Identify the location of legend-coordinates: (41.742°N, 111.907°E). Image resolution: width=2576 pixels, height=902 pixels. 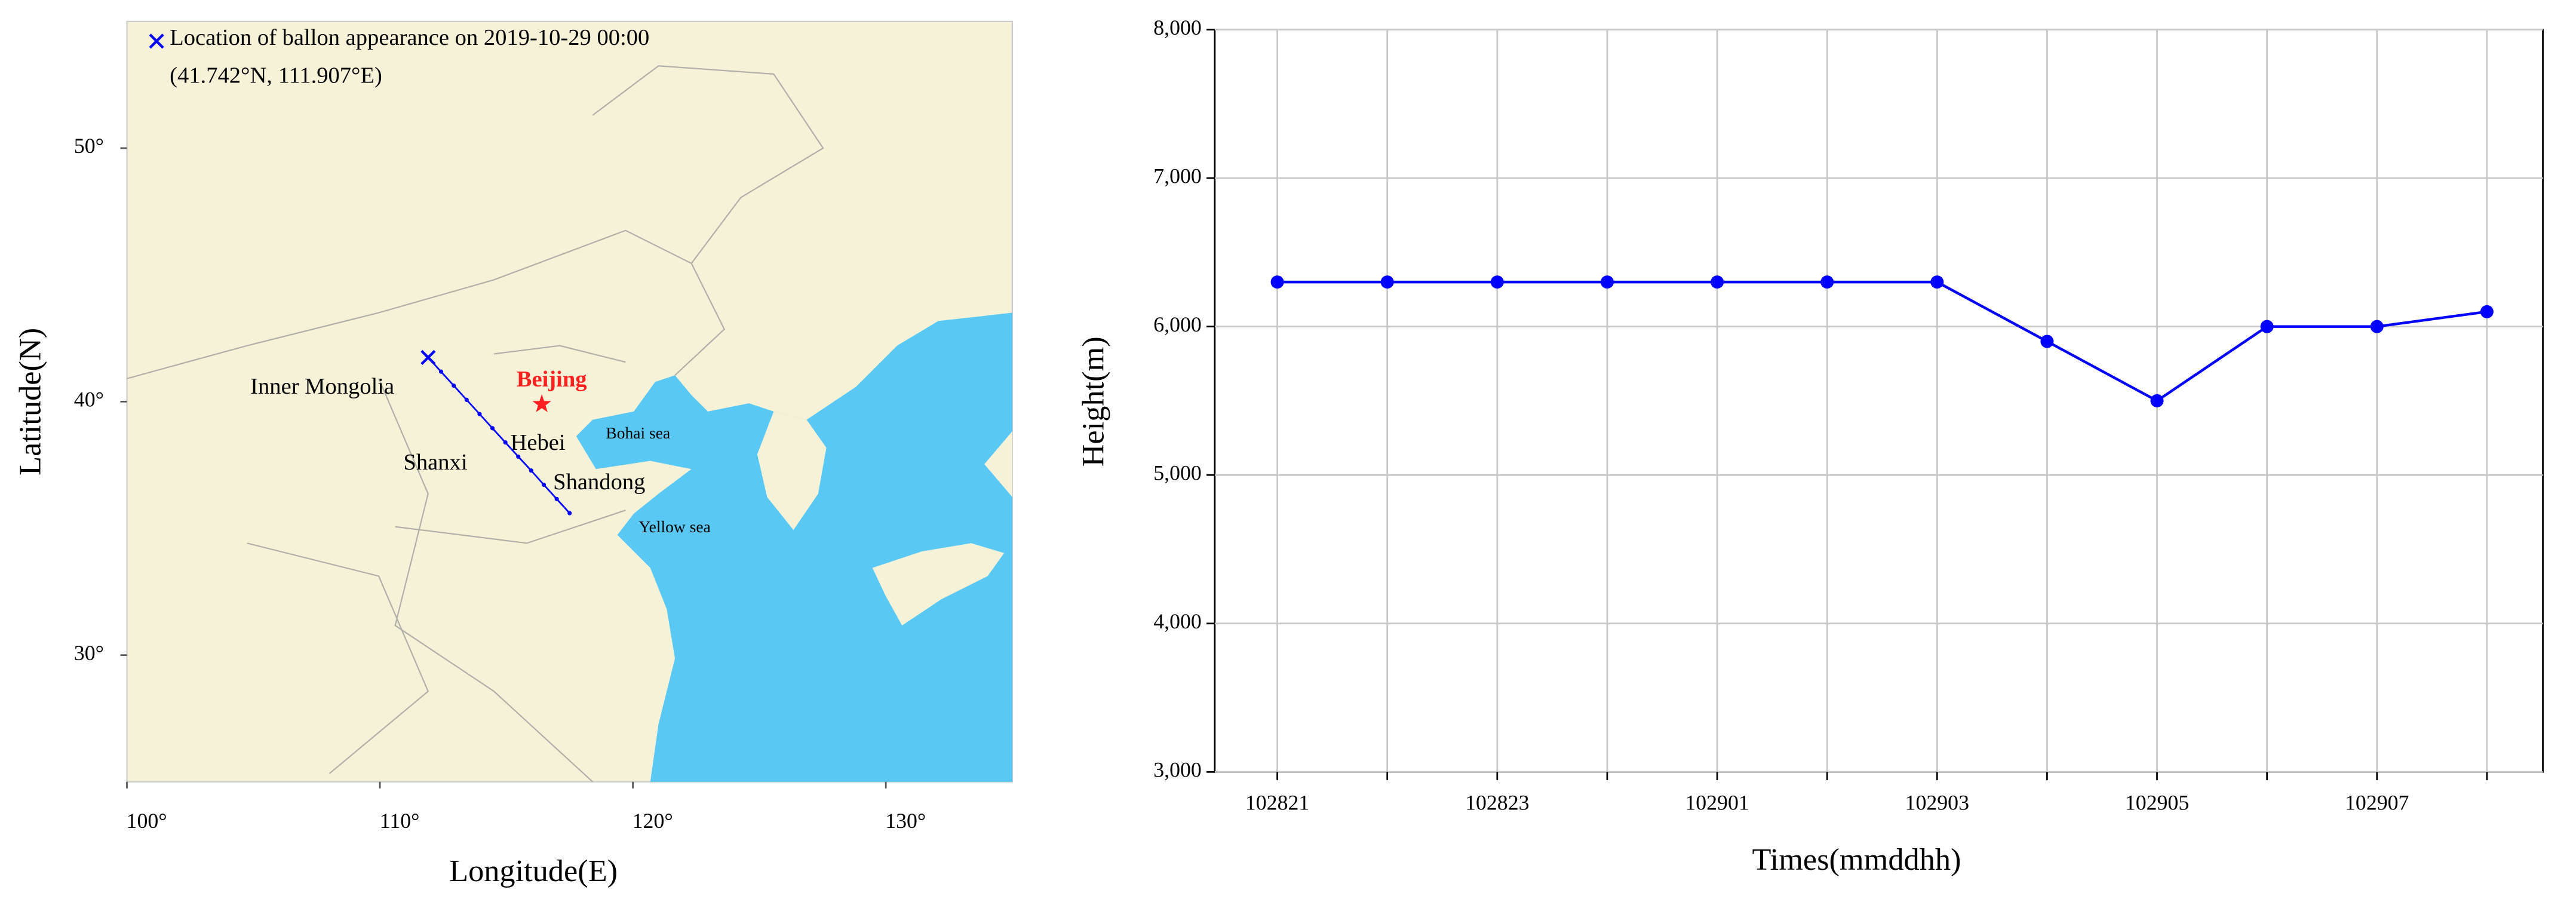
(276, 75).